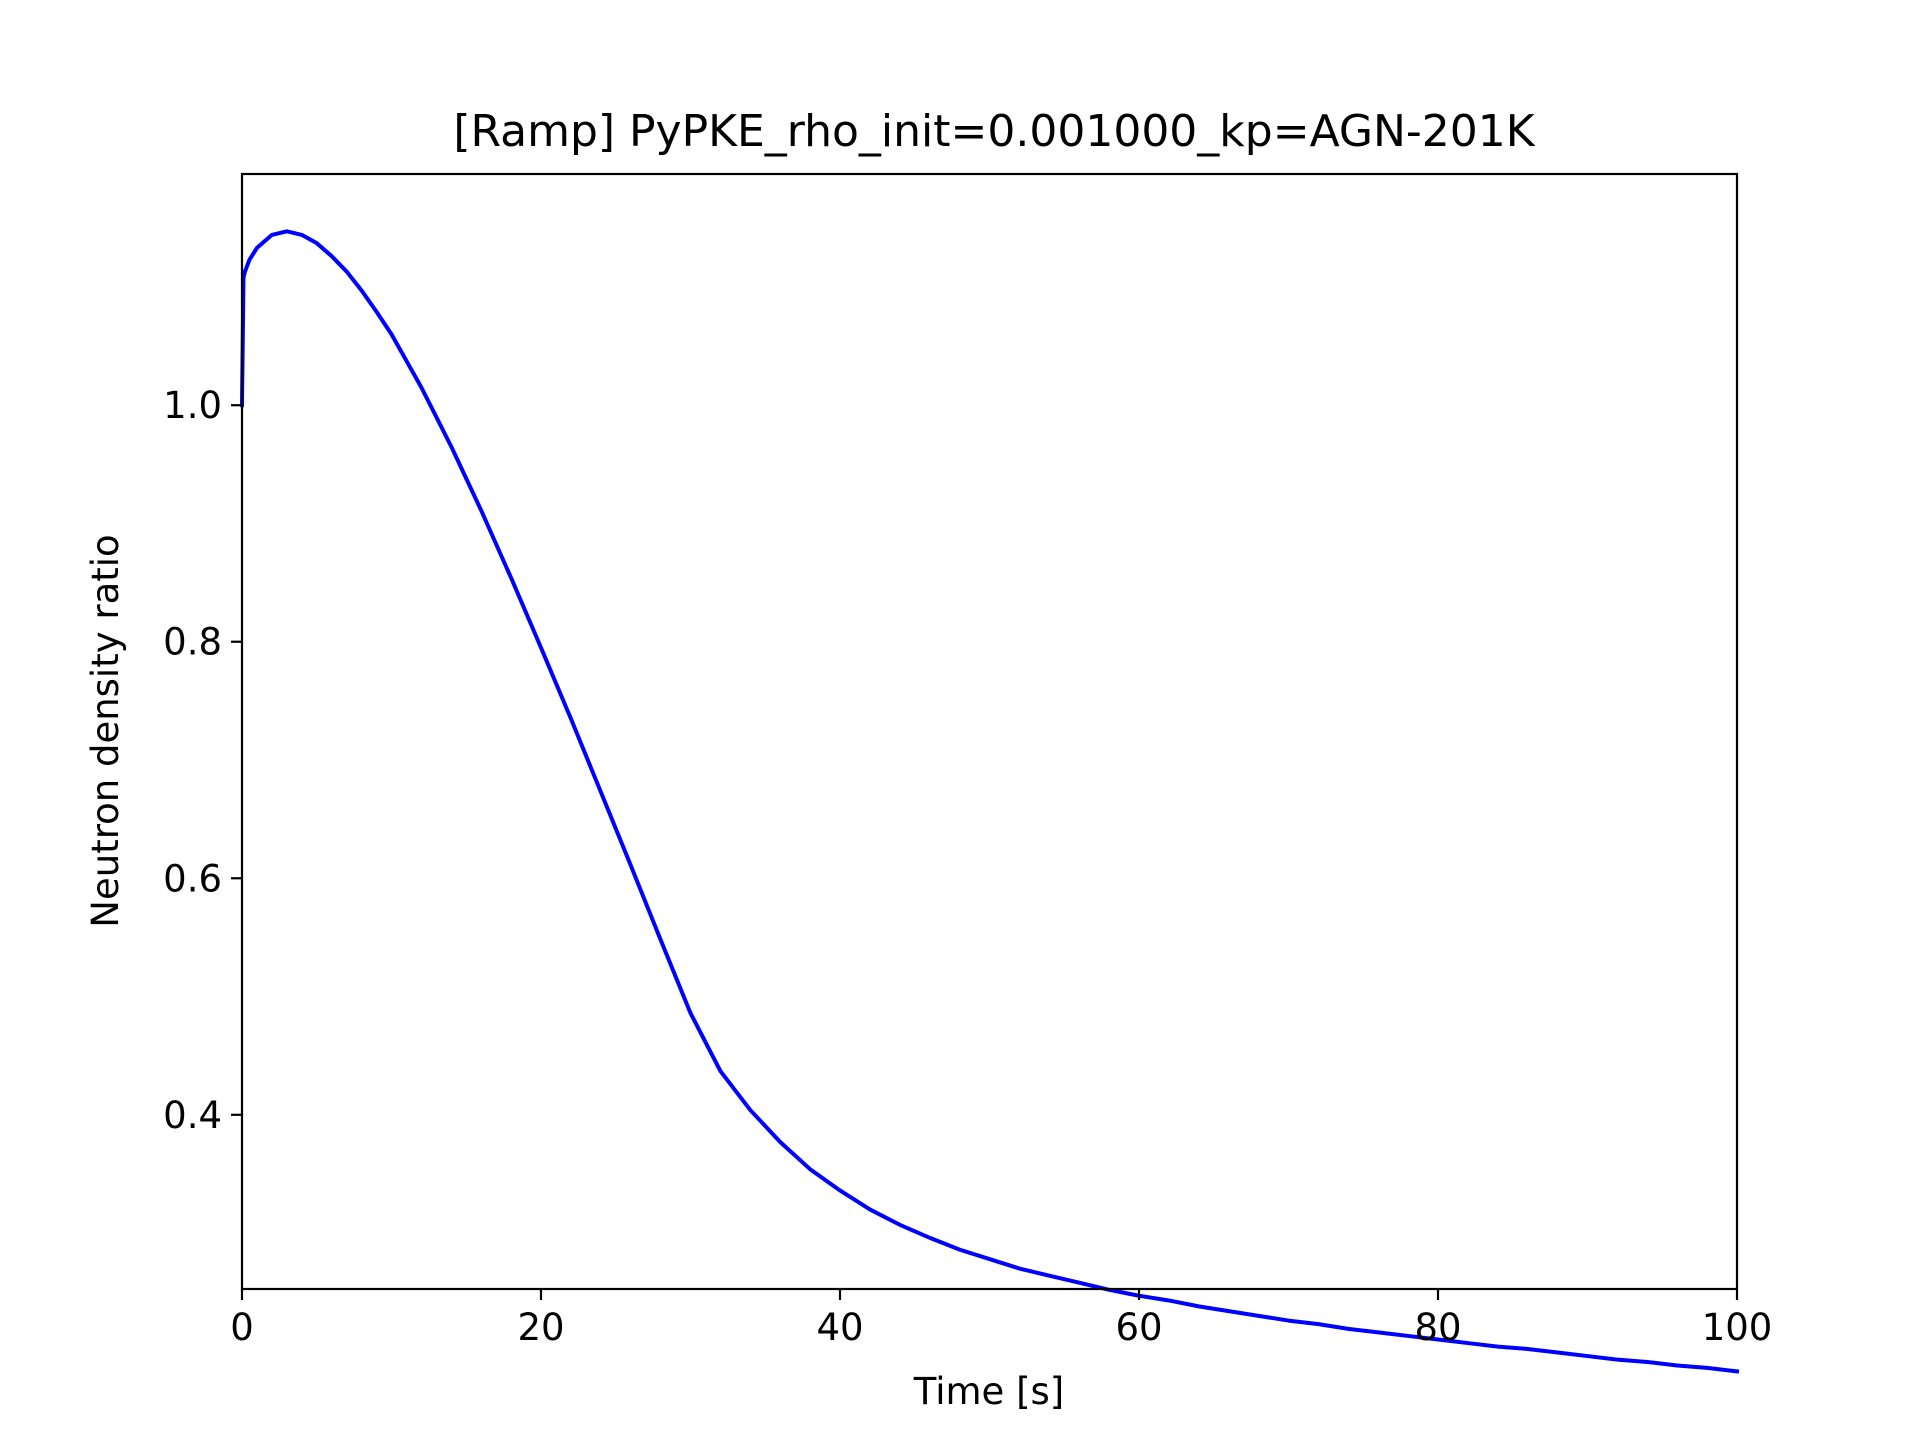  What do you see at coordinates (192, 642) in the screenshot?
I see `y-tick-label: 0.8` at bounding box center [192, 642].